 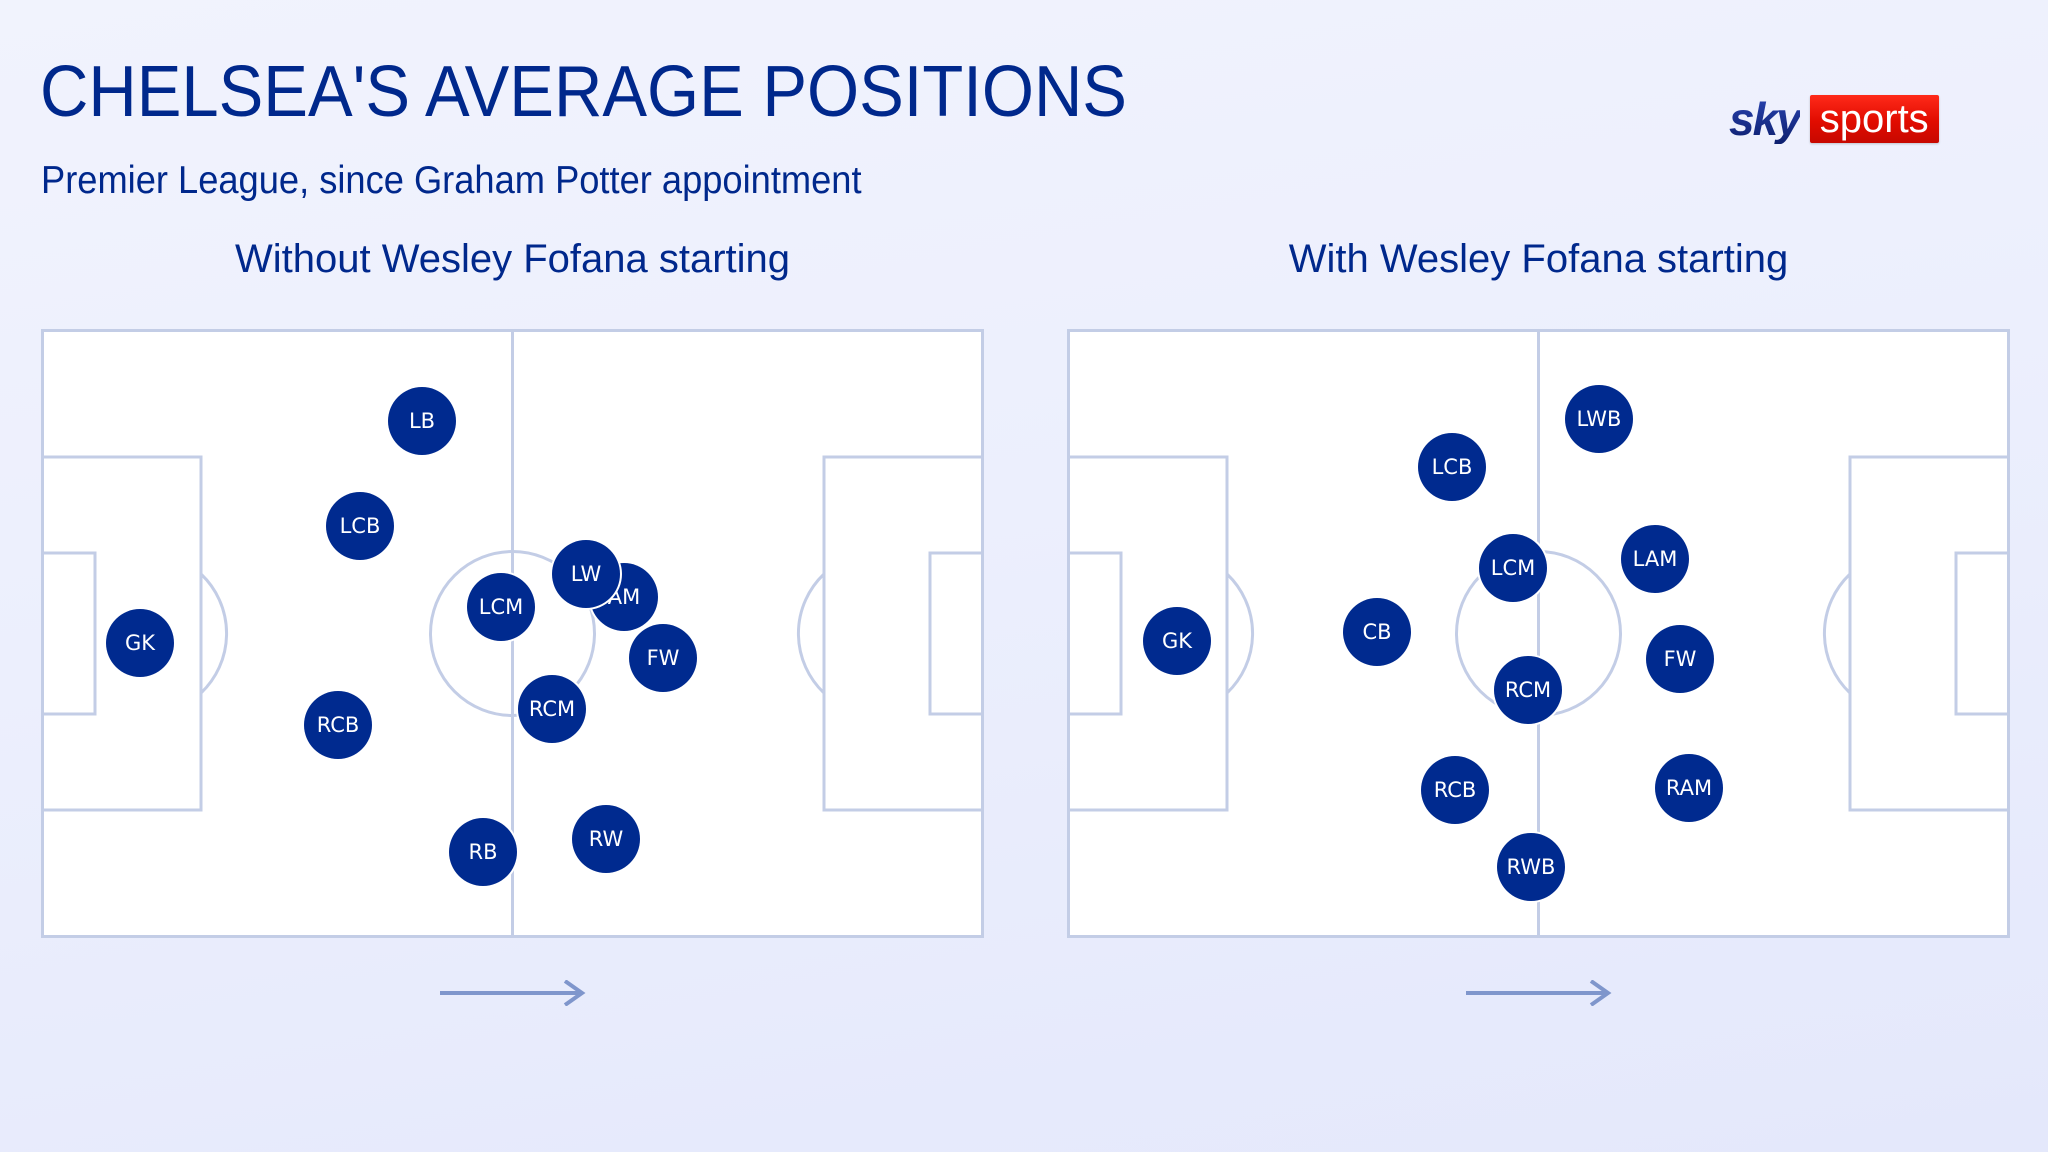 I want to click on player-marker-rb: RB, so click(x=483, y=852).